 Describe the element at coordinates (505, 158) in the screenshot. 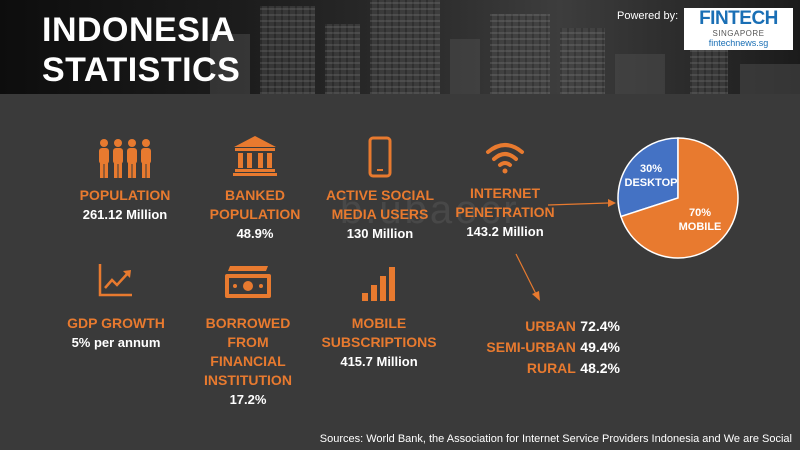

I see `wifi-icon` at that location.